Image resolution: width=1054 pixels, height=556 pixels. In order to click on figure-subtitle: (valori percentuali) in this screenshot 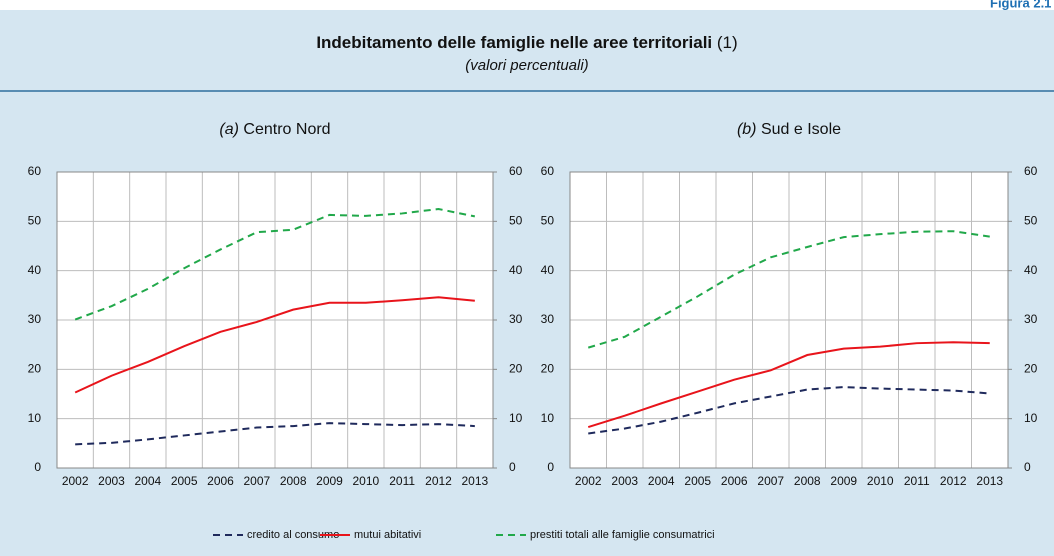, I will do `click(526, 65)`.